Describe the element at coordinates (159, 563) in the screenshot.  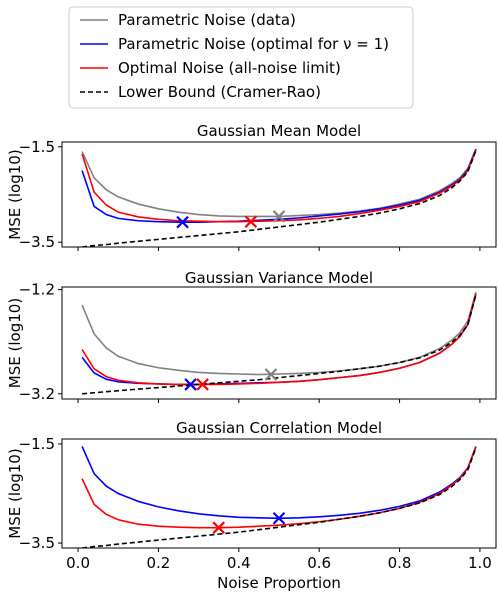
I see `x-tick-label: 0.2` at that location.